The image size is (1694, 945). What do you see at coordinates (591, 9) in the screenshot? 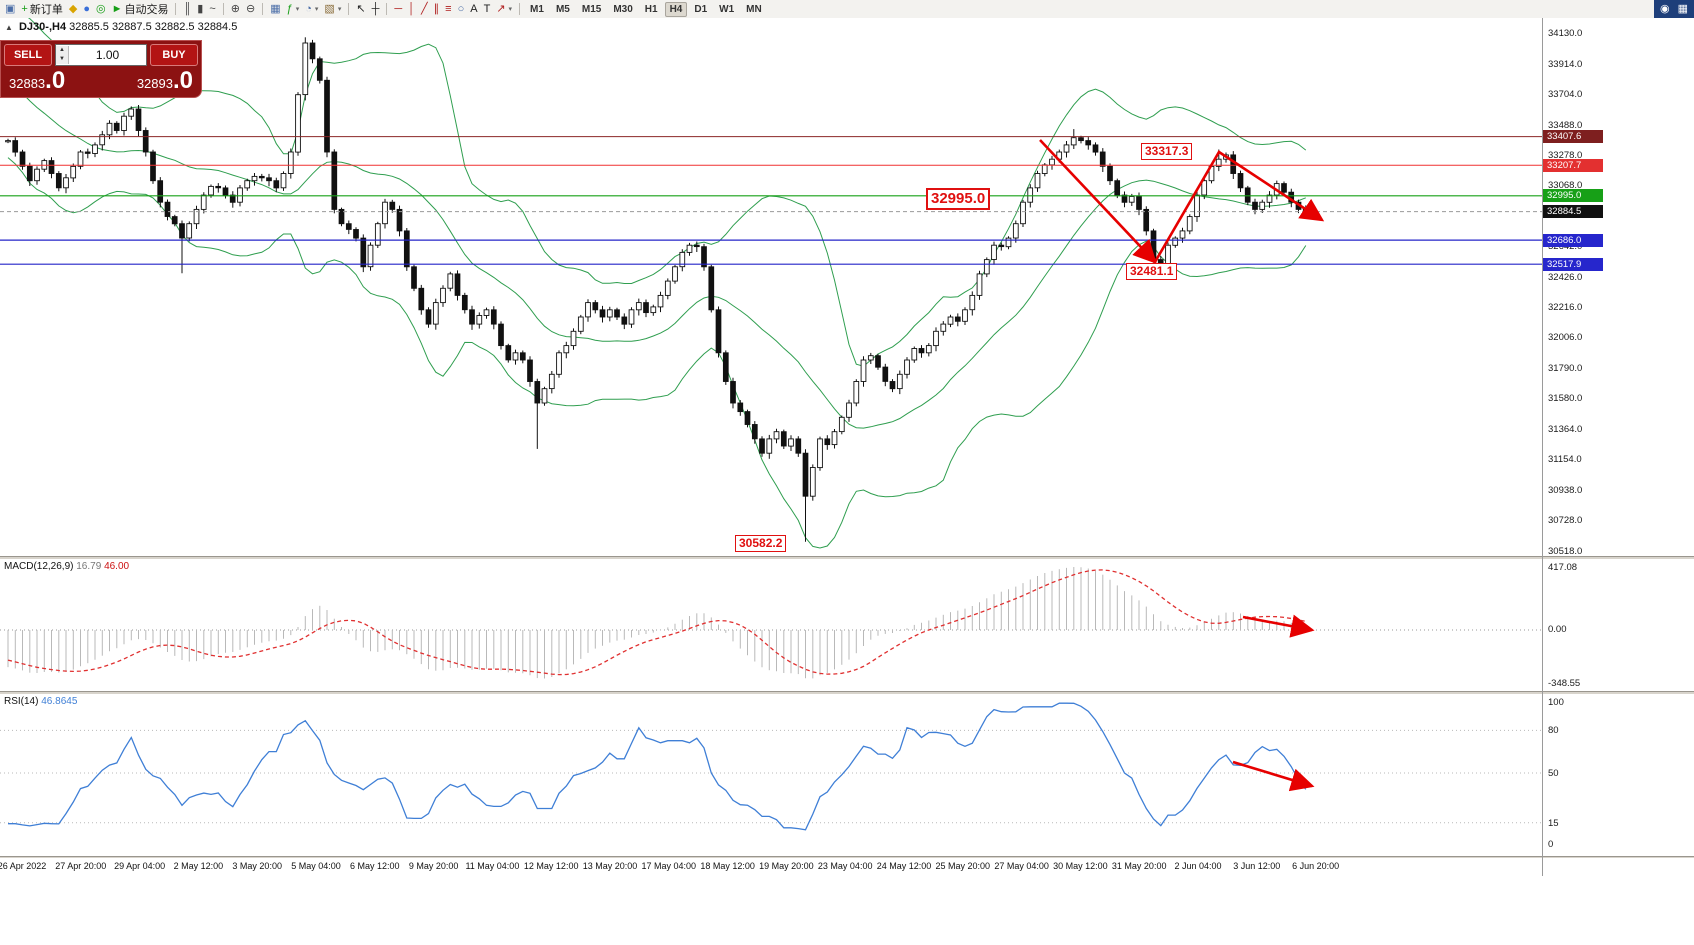
I see `timeframe-m15: M15` at bounding box center [591, 9].